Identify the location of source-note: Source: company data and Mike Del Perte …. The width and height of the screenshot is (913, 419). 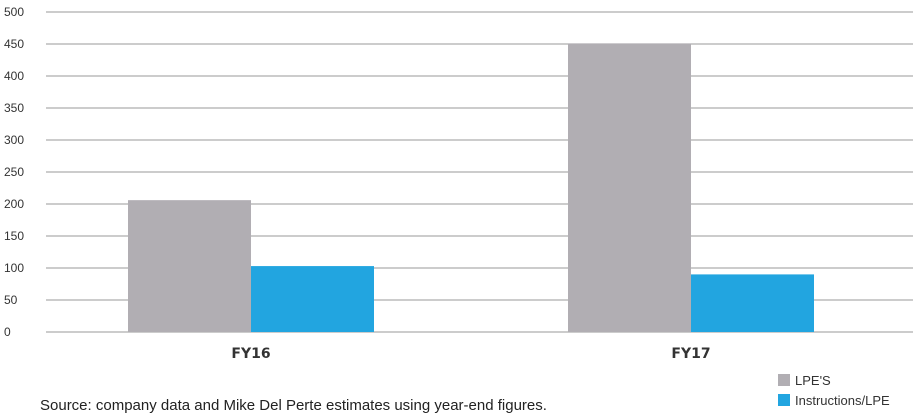
(293, 405).